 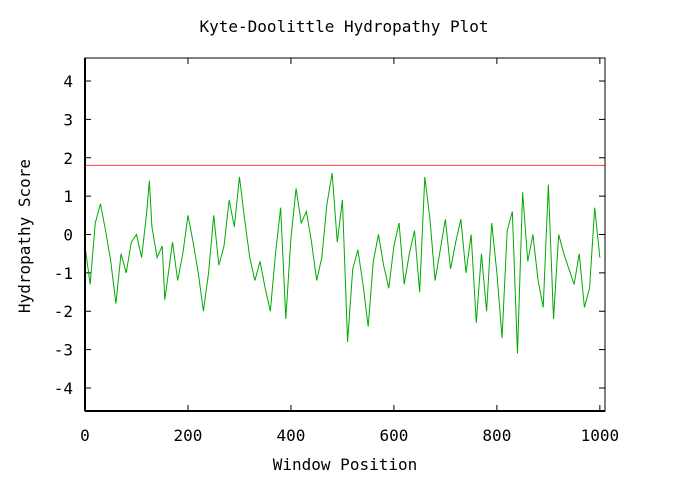 I want to click on chart-title: Kyte-Doolittle Hydropathy Plot, so click(x=344, y=26).